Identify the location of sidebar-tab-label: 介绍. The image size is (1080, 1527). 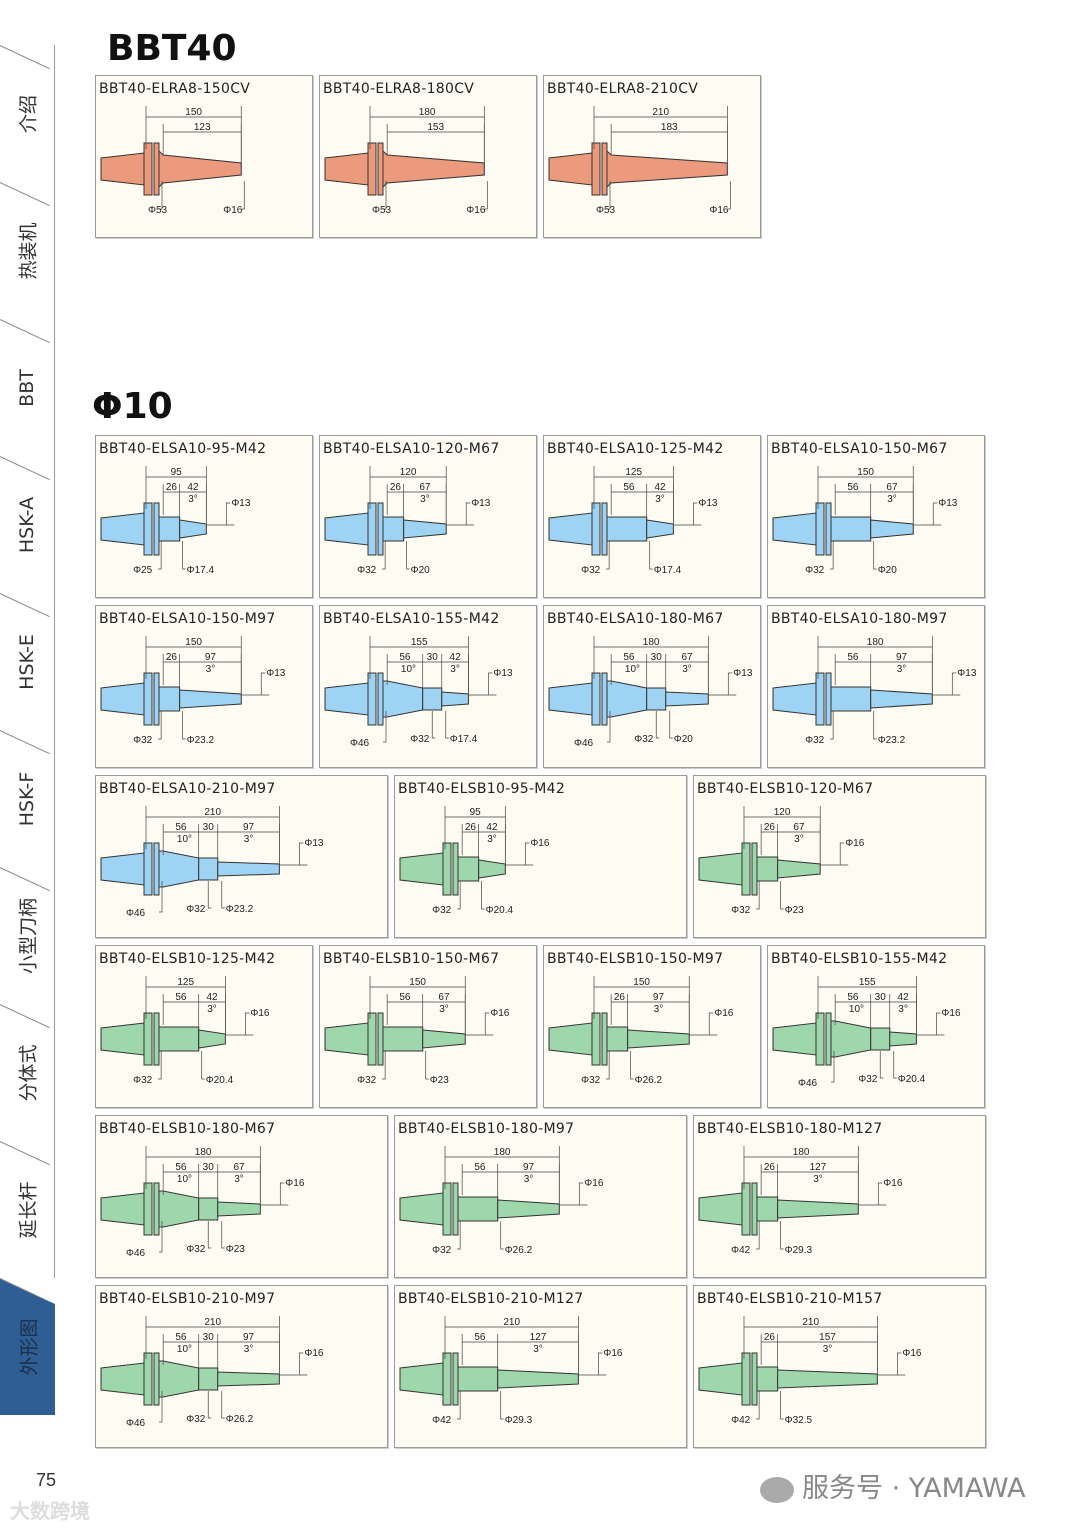
(28, 113).